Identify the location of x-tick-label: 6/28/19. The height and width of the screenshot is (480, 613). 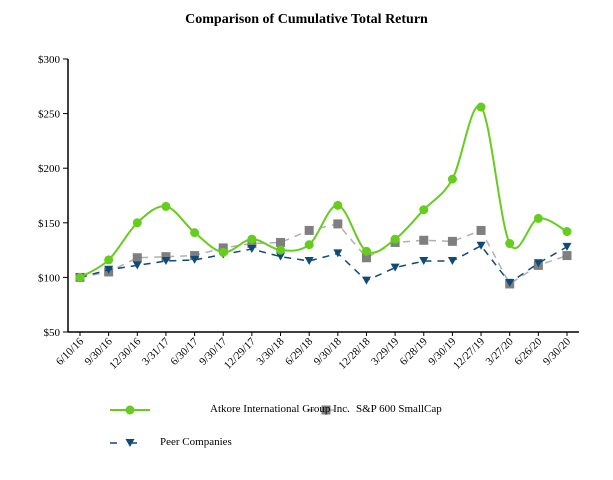
(414, 351).